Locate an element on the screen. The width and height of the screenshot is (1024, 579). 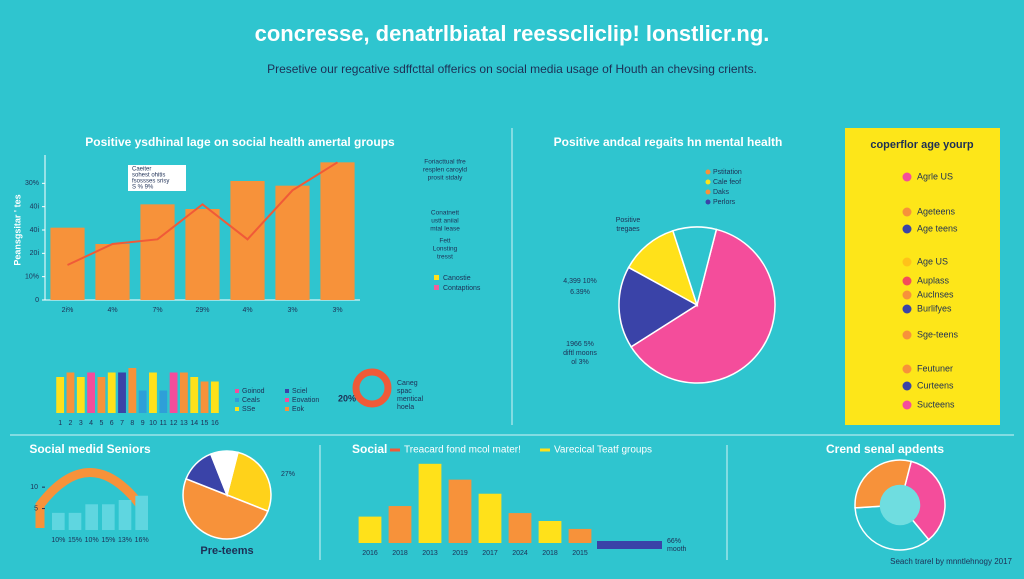
note: Lonsting is located at coordinates (445, 249).